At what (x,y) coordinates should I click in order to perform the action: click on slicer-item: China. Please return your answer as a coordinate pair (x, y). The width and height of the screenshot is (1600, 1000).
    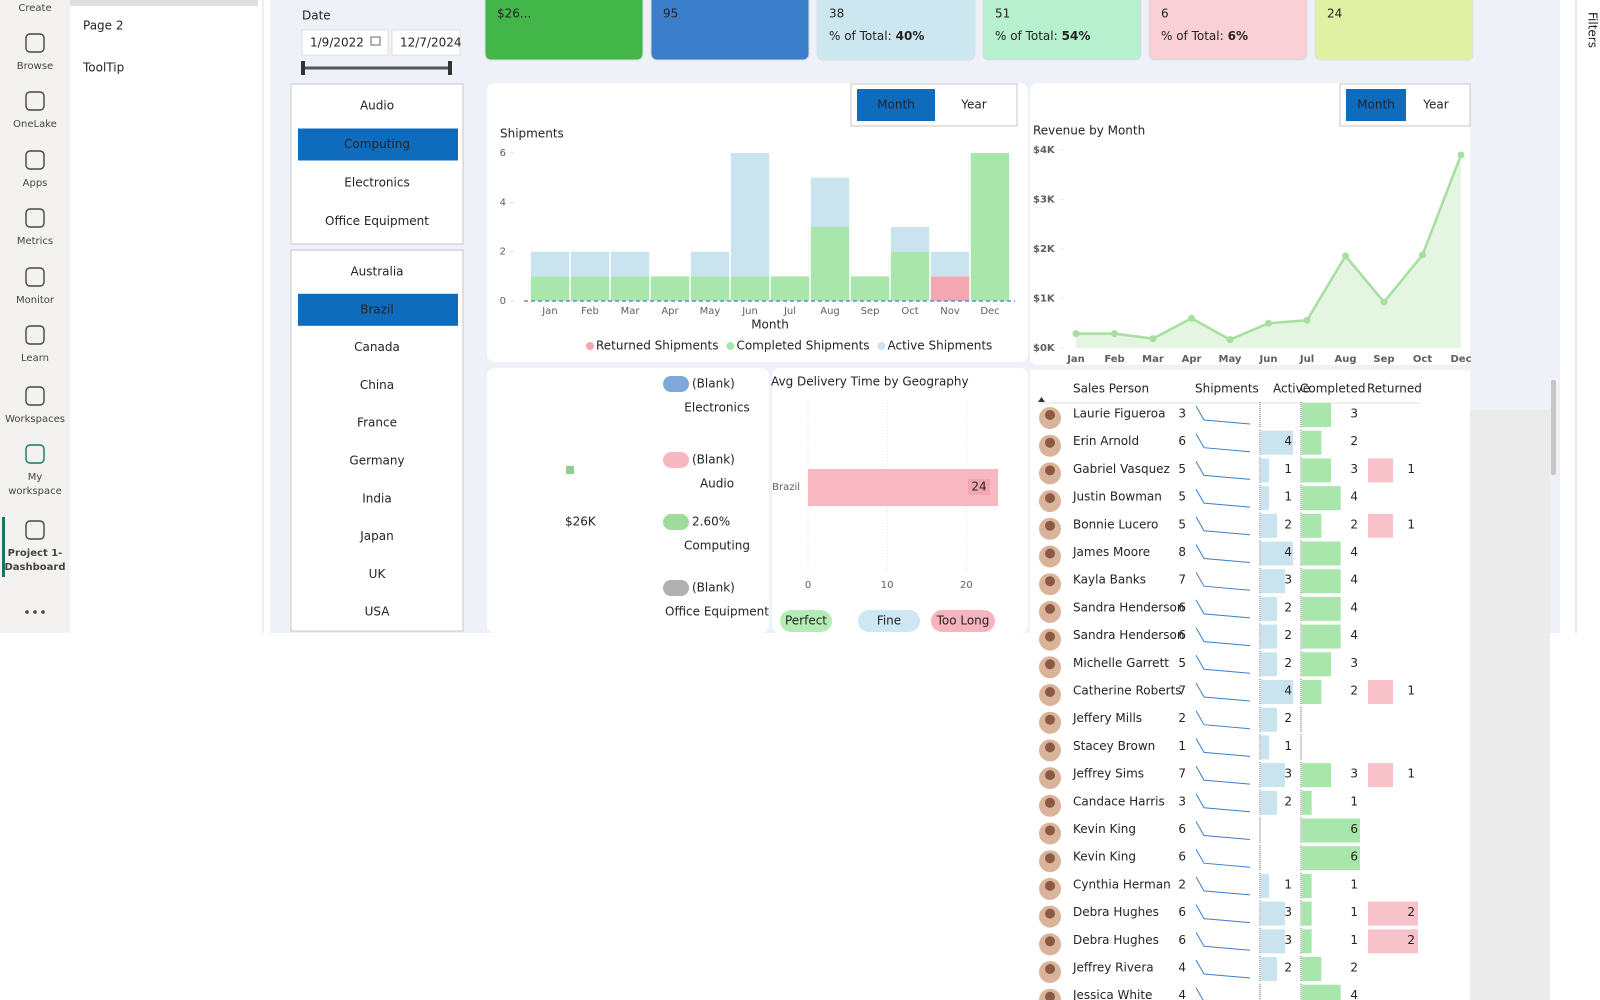
    Looking at the image, I should click on (377, 385).